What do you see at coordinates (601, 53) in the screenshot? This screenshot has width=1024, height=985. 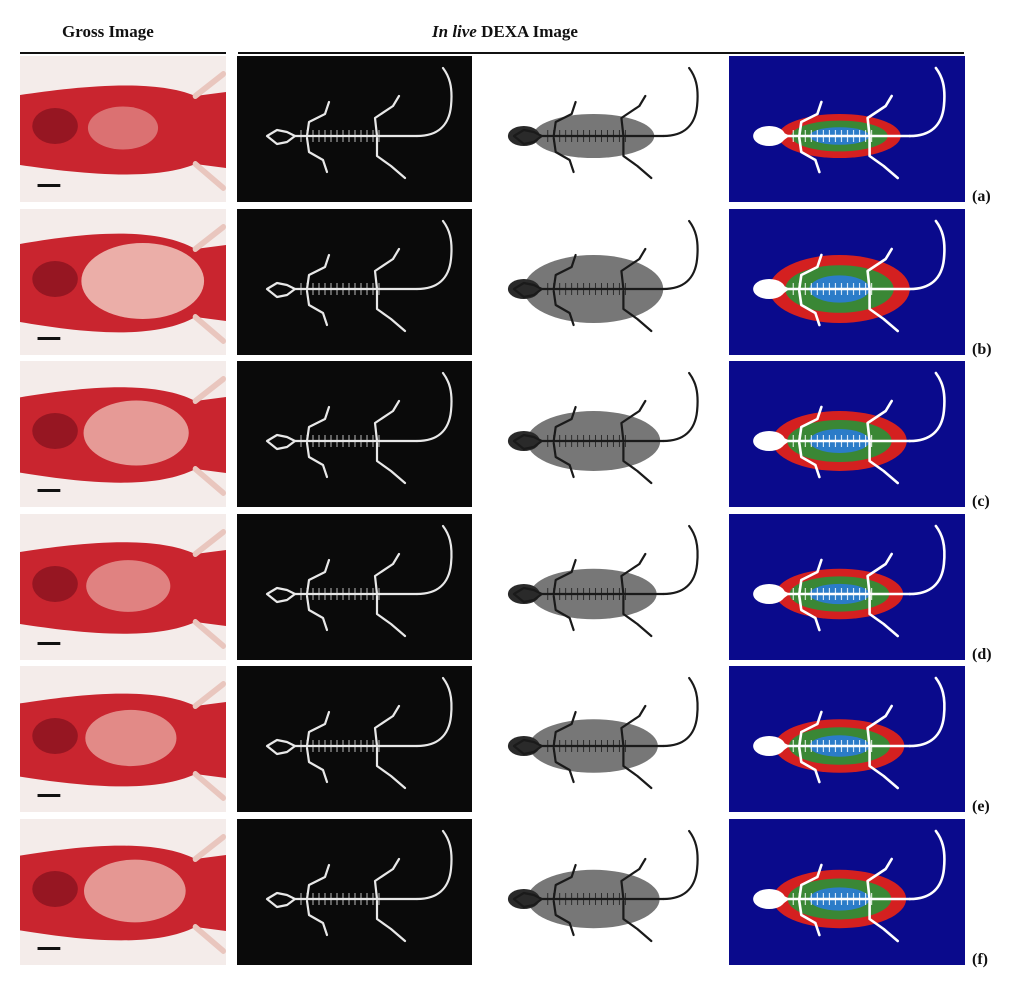 I see `dexa-header-rule` at bounding box center [601, 53].